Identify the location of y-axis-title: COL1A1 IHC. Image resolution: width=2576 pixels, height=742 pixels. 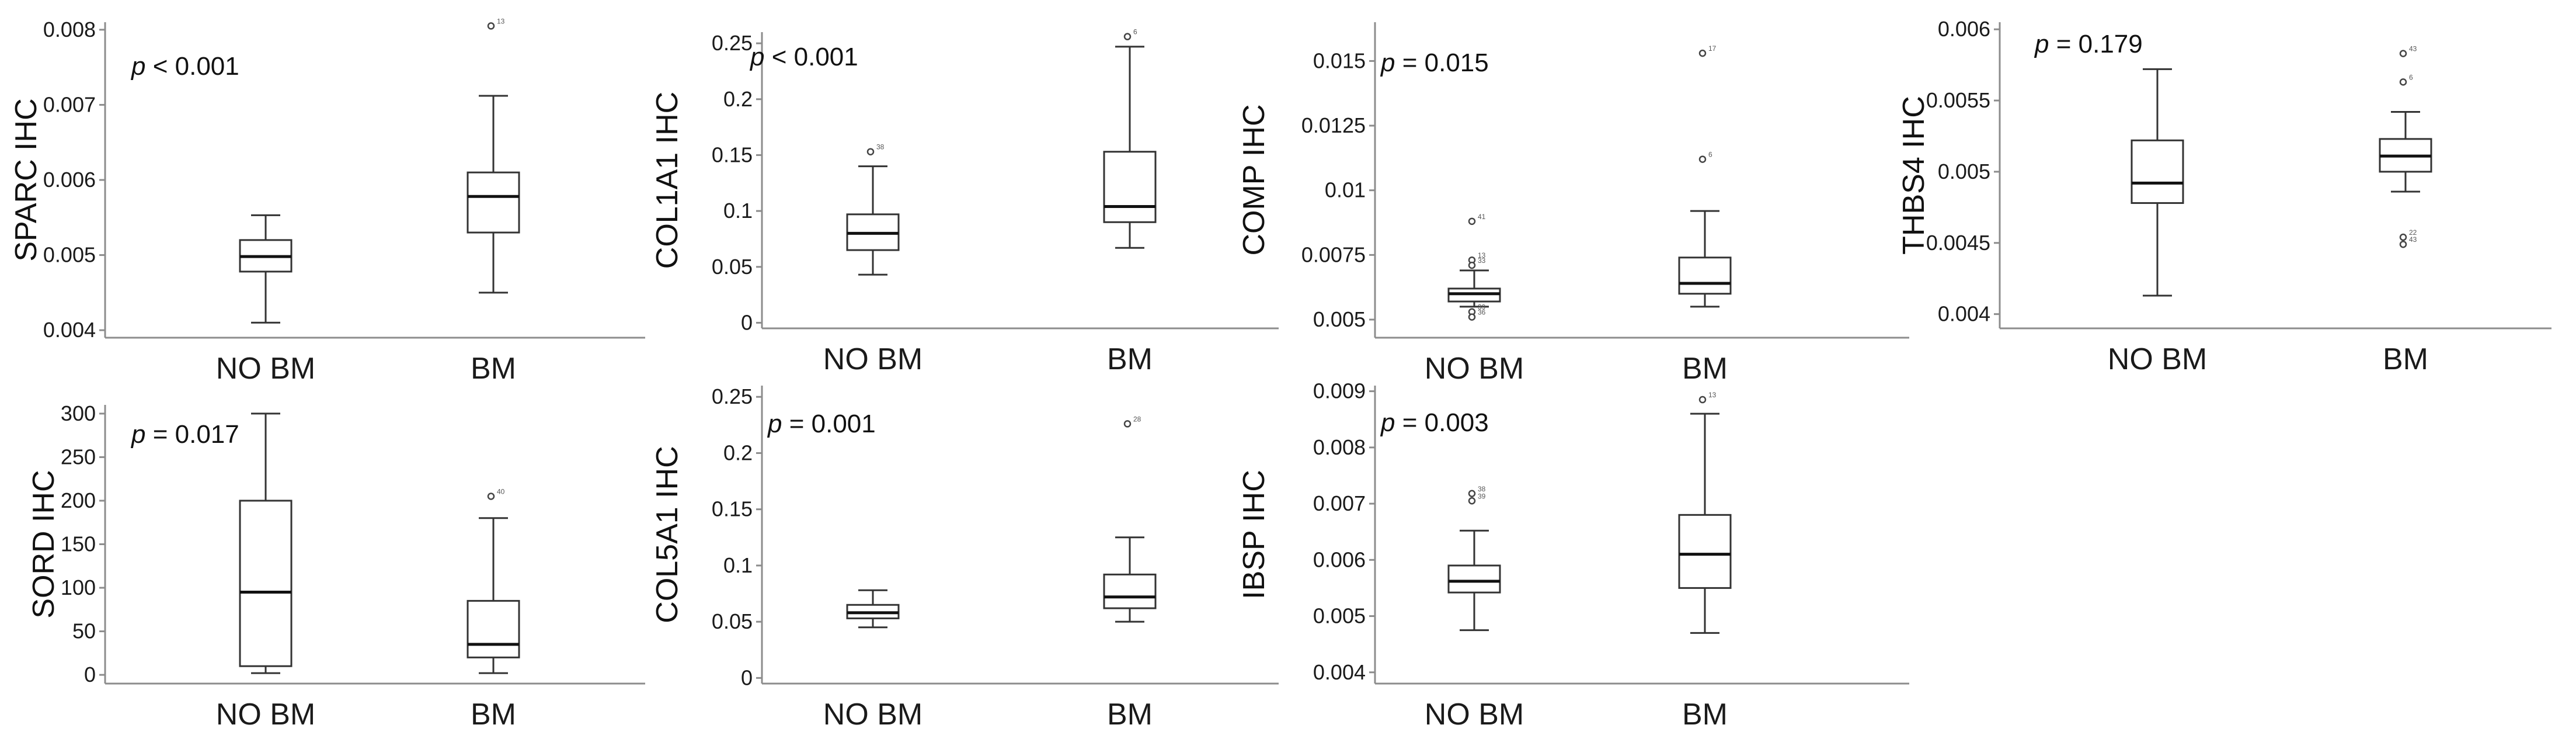
(667, 180).